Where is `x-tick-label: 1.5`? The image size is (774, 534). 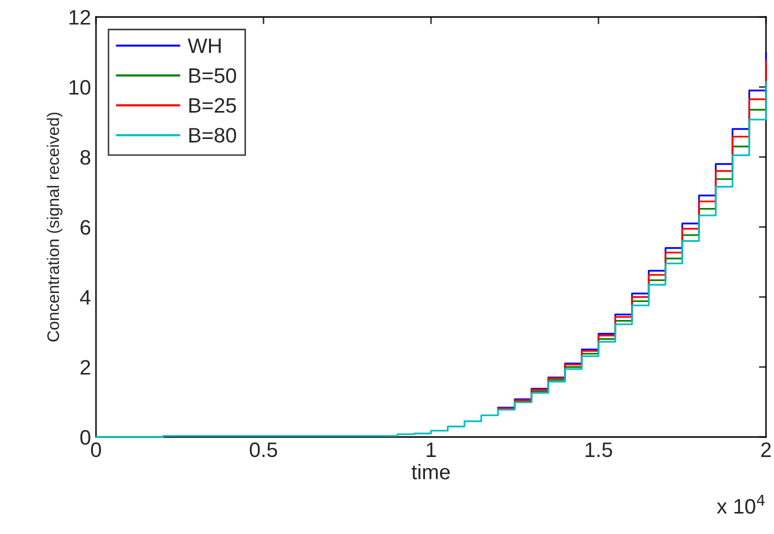 x-tick-label: 1.5 is located at coordinates (599, 450).